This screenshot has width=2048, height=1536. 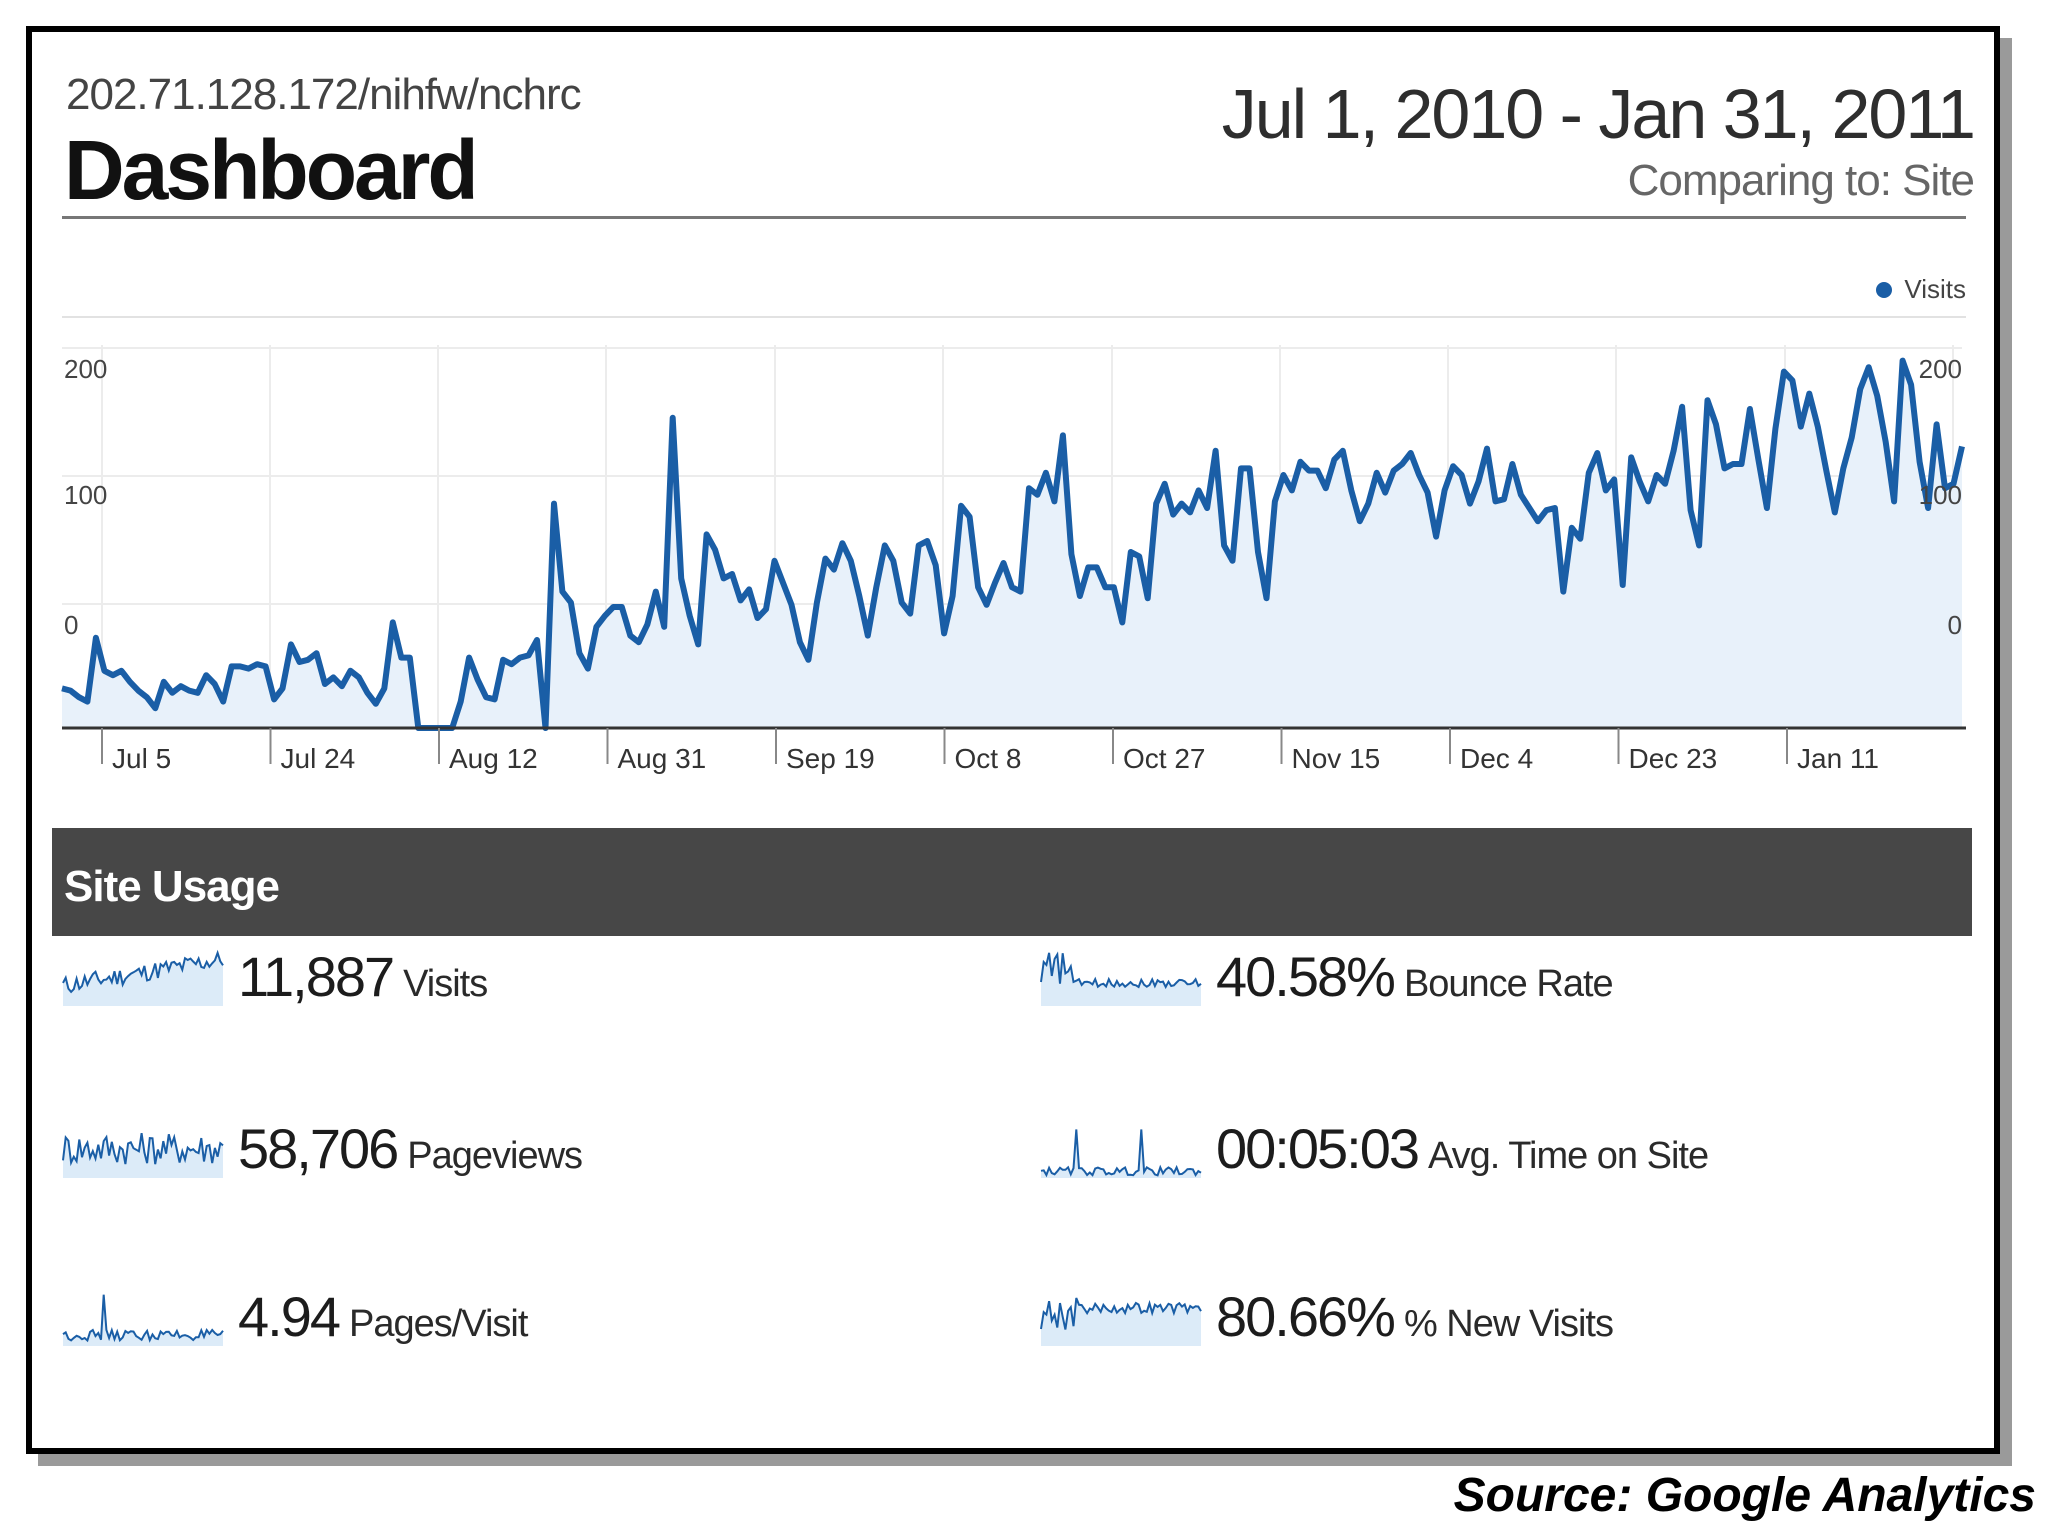 I want to click on x-tick-label: Nov 15, so click(x=1336, y=758).